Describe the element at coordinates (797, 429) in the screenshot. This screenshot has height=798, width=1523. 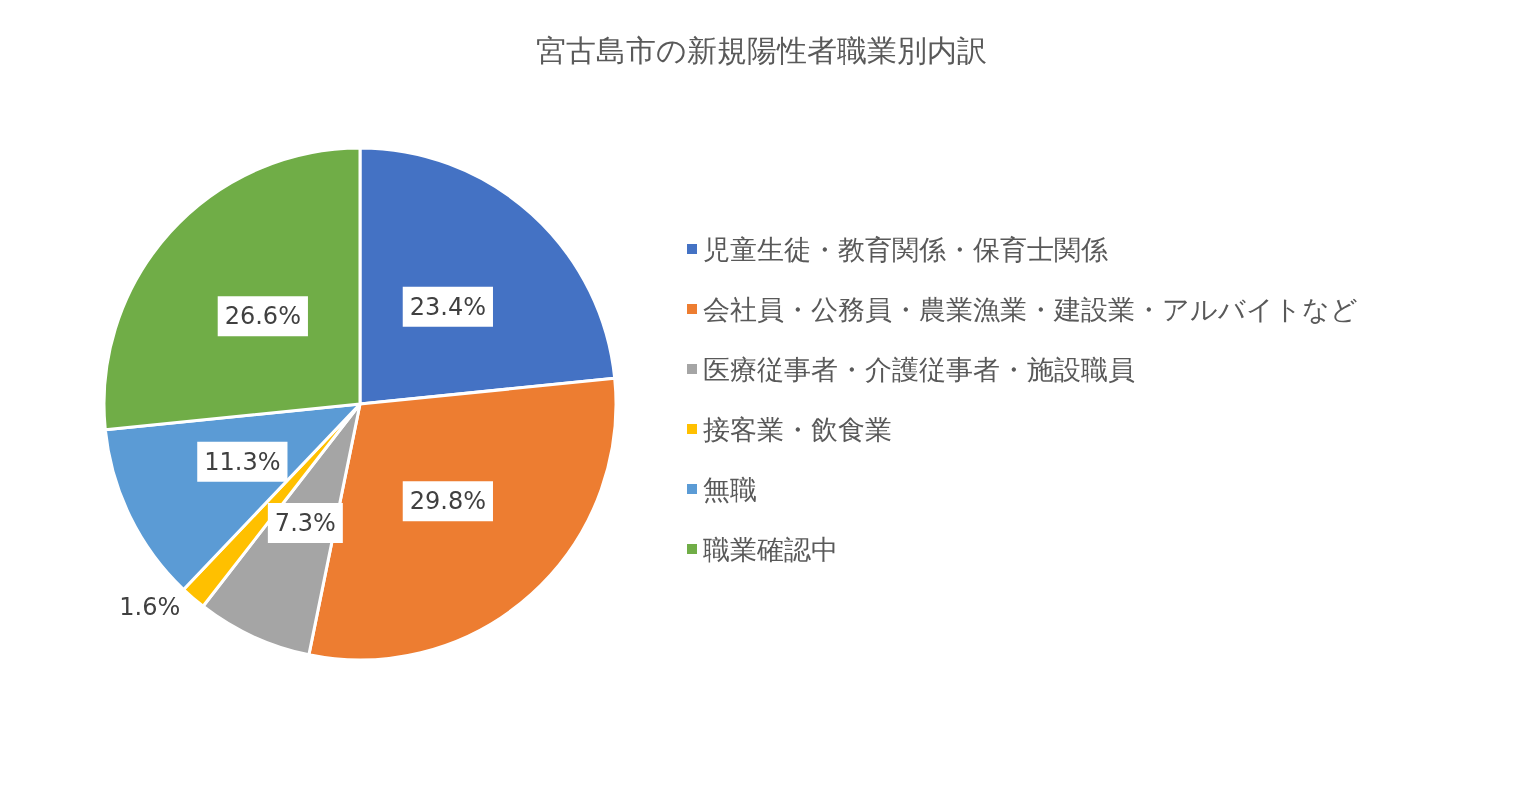
I see `legend-label: 接客業・飲食業` at that location.